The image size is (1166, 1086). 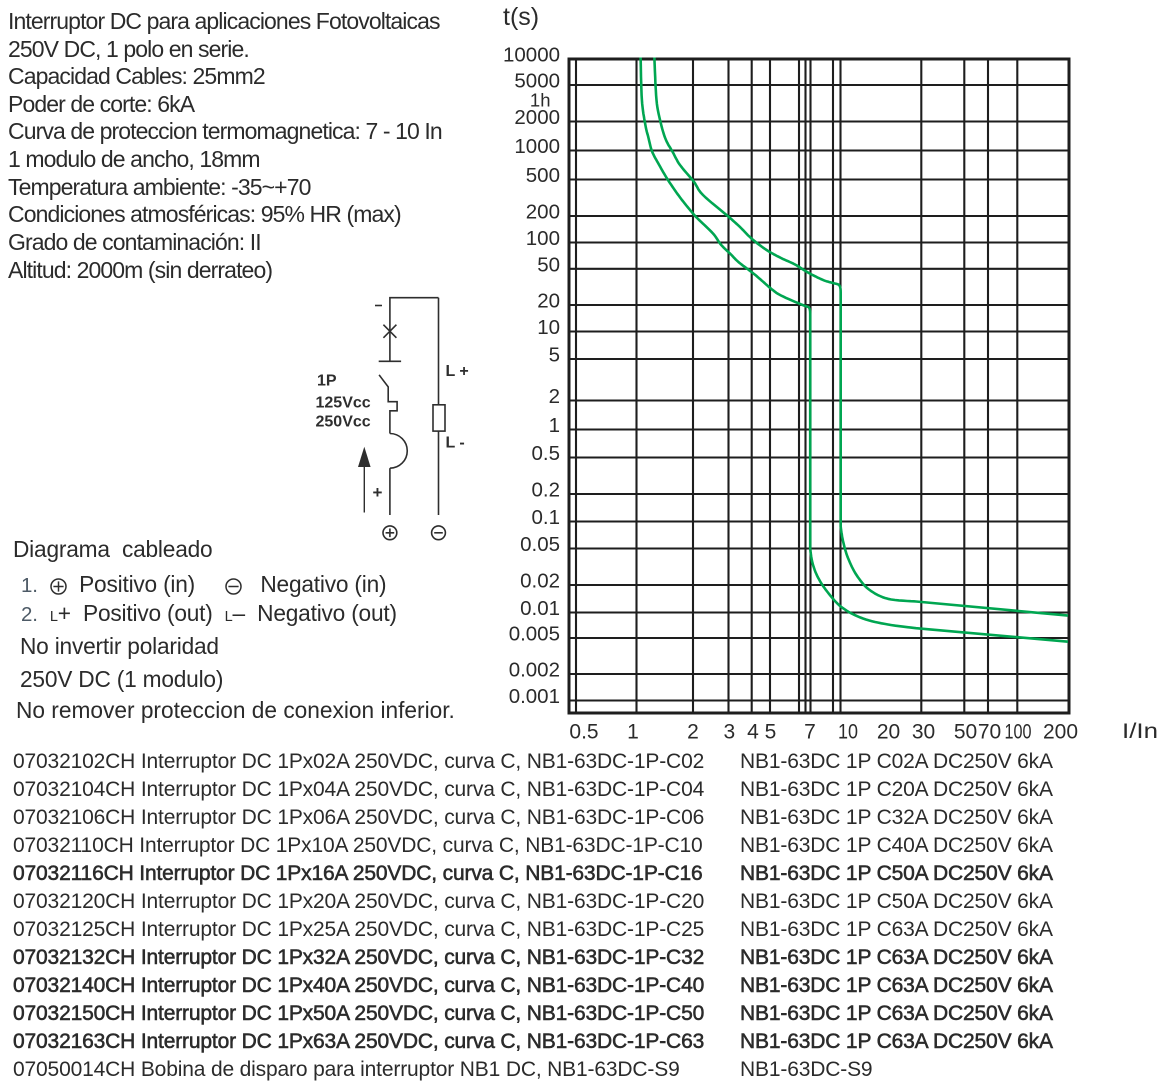 What do you see at coordinates (534, 670) in the screenshot?
I see `svg-text: 0.002` at bounding box center [534, 670].